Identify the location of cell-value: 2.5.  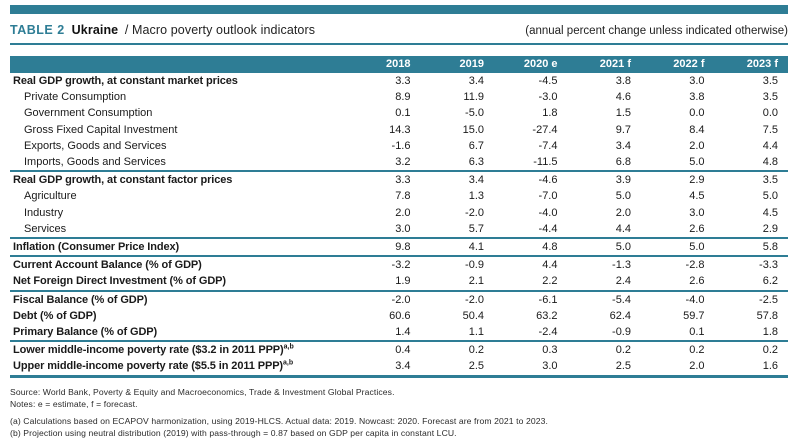
(476, 366).